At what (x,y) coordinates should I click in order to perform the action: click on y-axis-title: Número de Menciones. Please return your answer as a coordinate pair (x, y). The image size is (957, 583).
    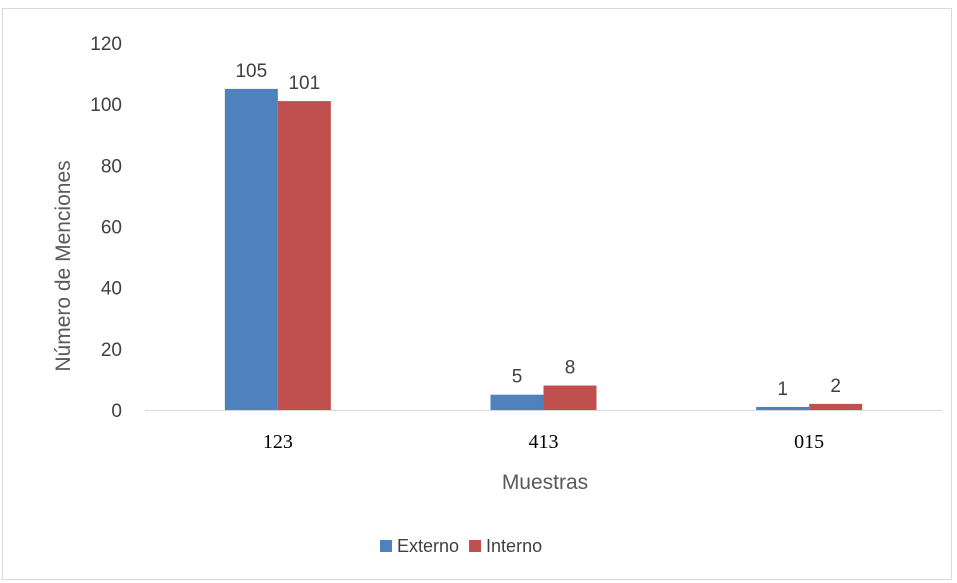
    Looking at the image, I should click on (63, 265).